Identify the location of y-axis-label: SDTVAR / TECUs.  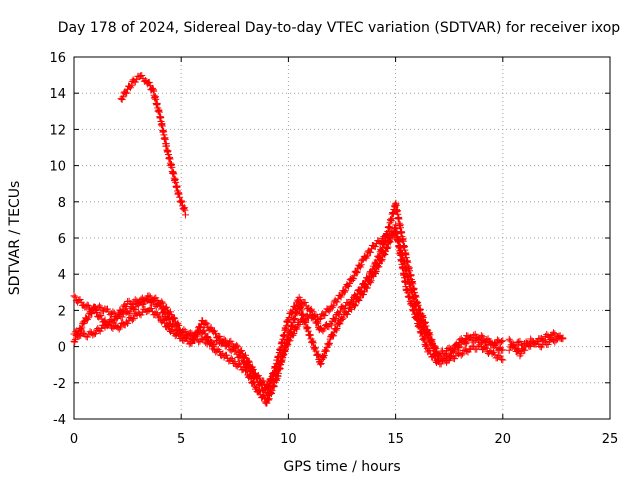
(15, 238).